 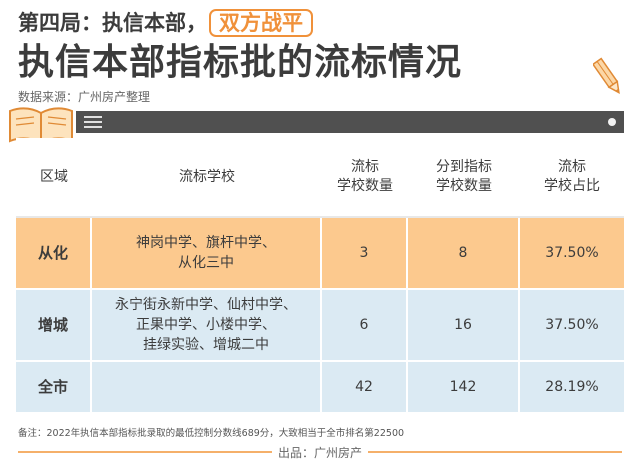 I want to click on cell-count: 6, so click(x=365, y=326).